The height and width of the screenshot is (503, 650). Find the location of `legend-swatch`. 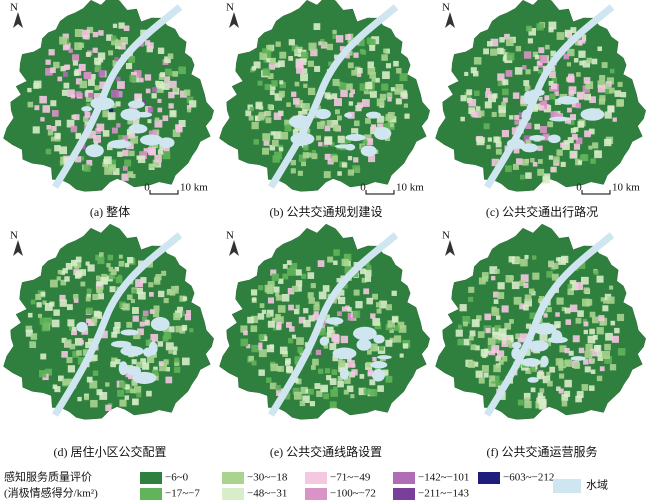

legend-swatch is located at coordinates (233, 494).